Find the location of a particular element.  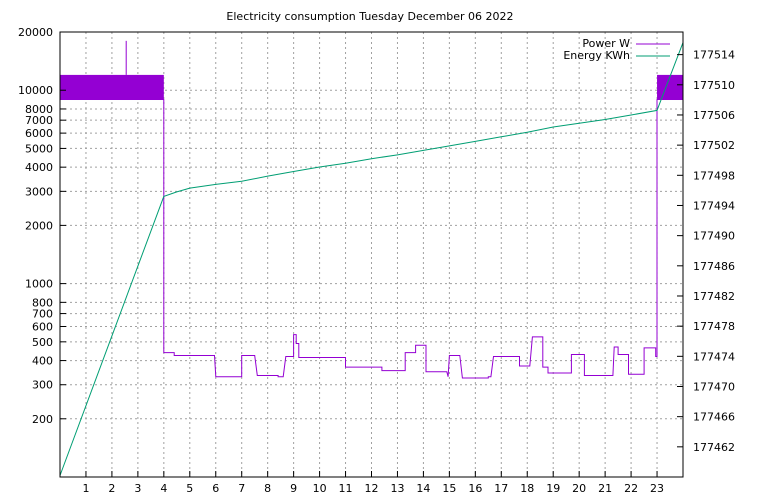

left-tick-label: 8000 is located at coordinates (39, 109).